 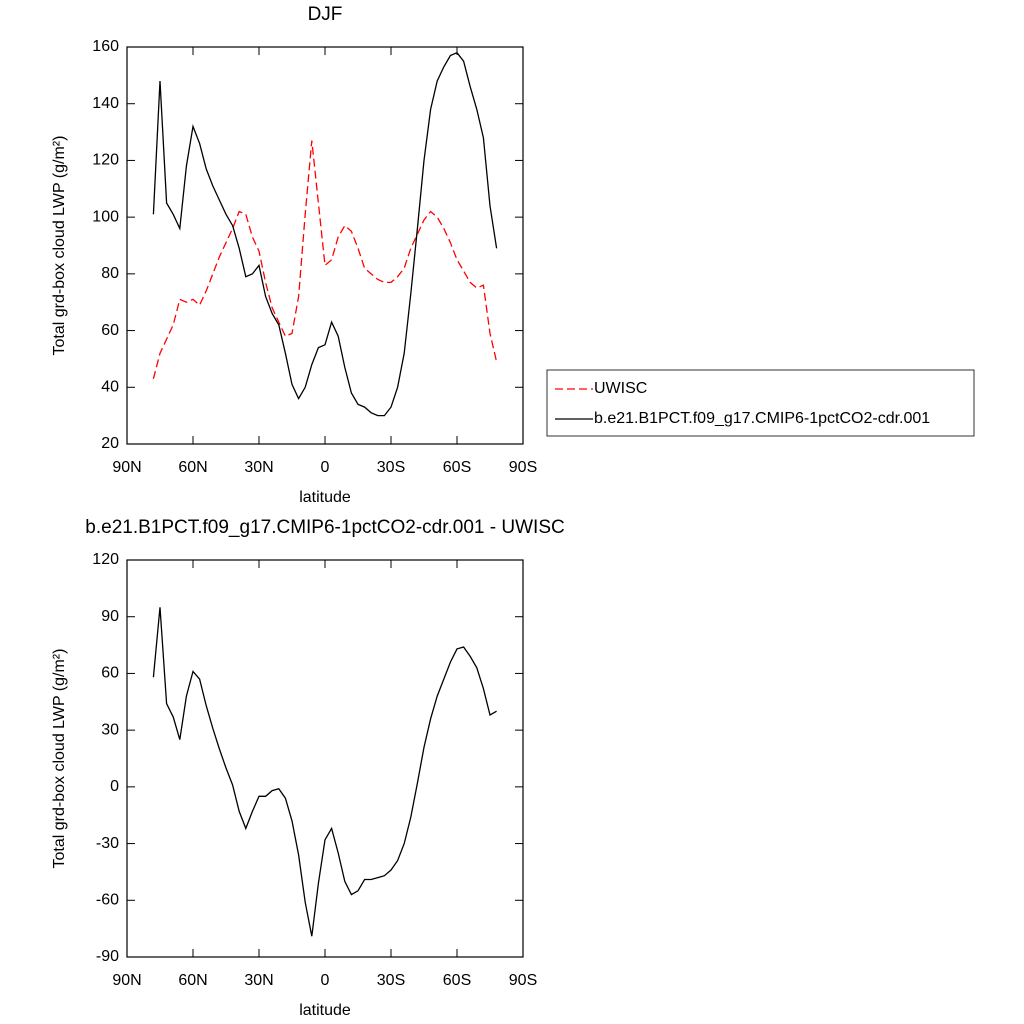 I want to click on y-tick-label: -30, so click(x=107, y=843).